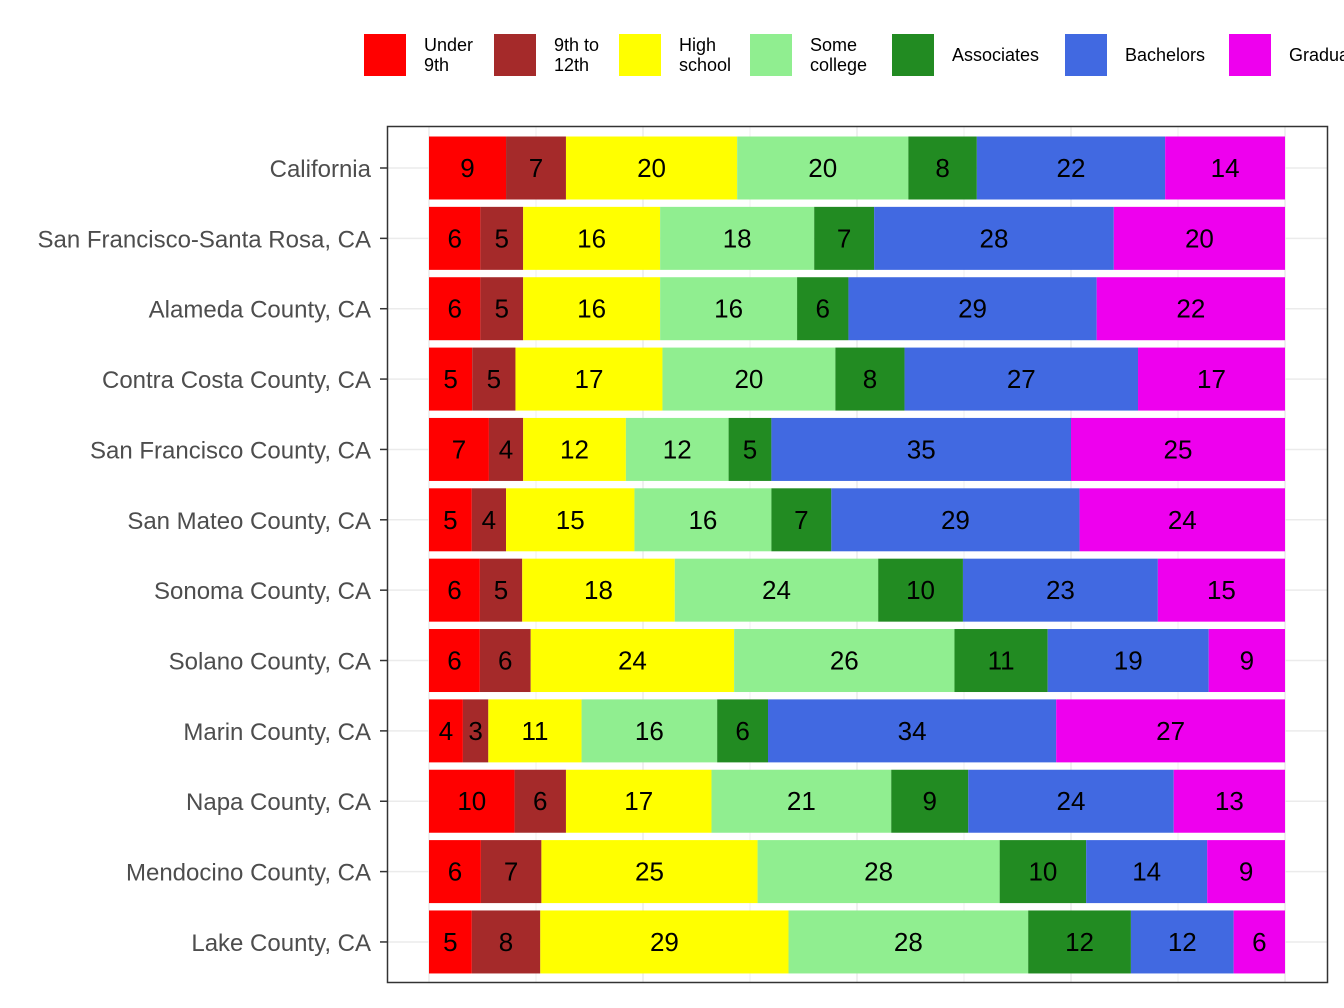 The width and height of the screenshot is (1344, 1008). Describe the element at coordinates (649, 731) in the screenshot. I see `bar-value-label: 16` at that location.